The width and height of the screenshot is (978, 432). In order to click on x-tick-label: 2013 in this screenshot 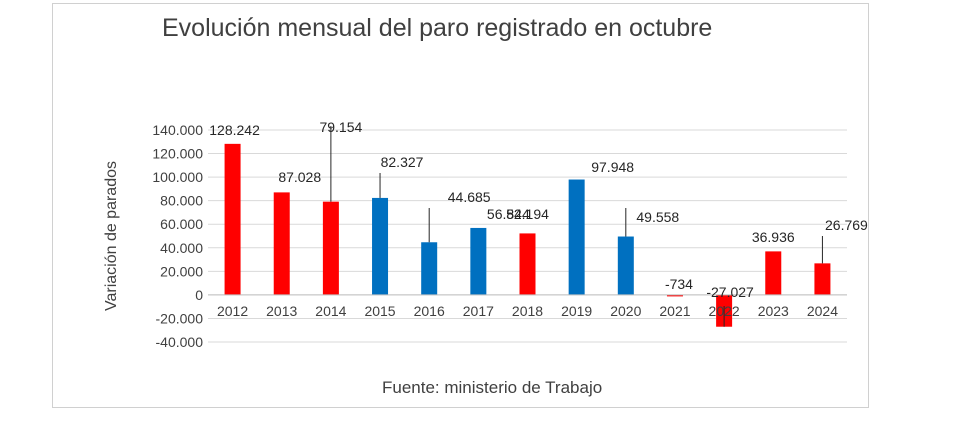, I will do `click(281, 311)`.